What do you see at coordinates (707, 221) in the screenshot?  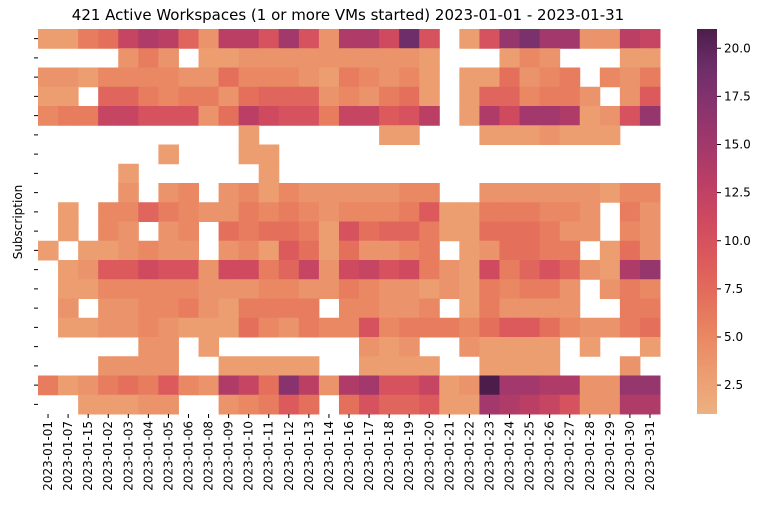 I see `colorbar` at bounding box center [707, 221].